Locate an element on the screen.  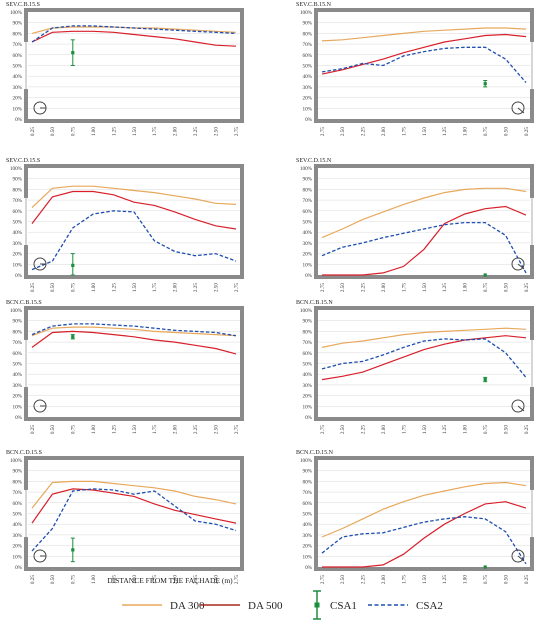
panel-title: SEV.C.D.15.S is located at coordinates (23, 161).